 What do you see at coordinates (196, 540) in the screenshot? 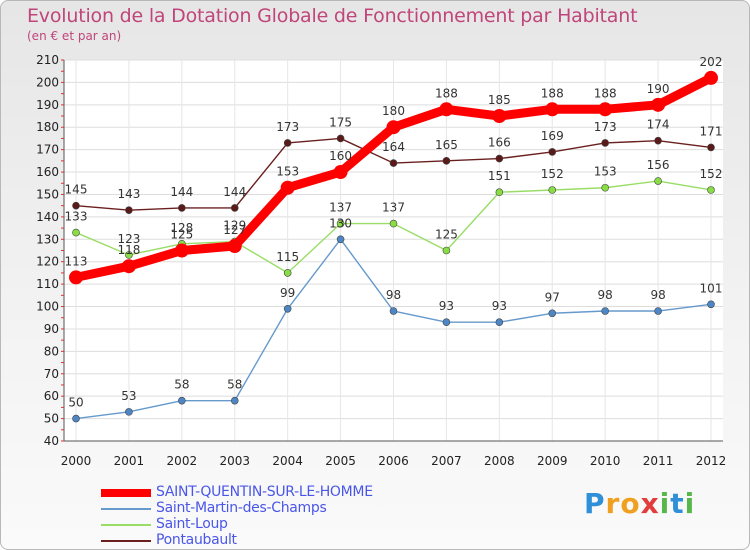
I see `legend-label: Pontaubault` at bounding box center [196, 540].